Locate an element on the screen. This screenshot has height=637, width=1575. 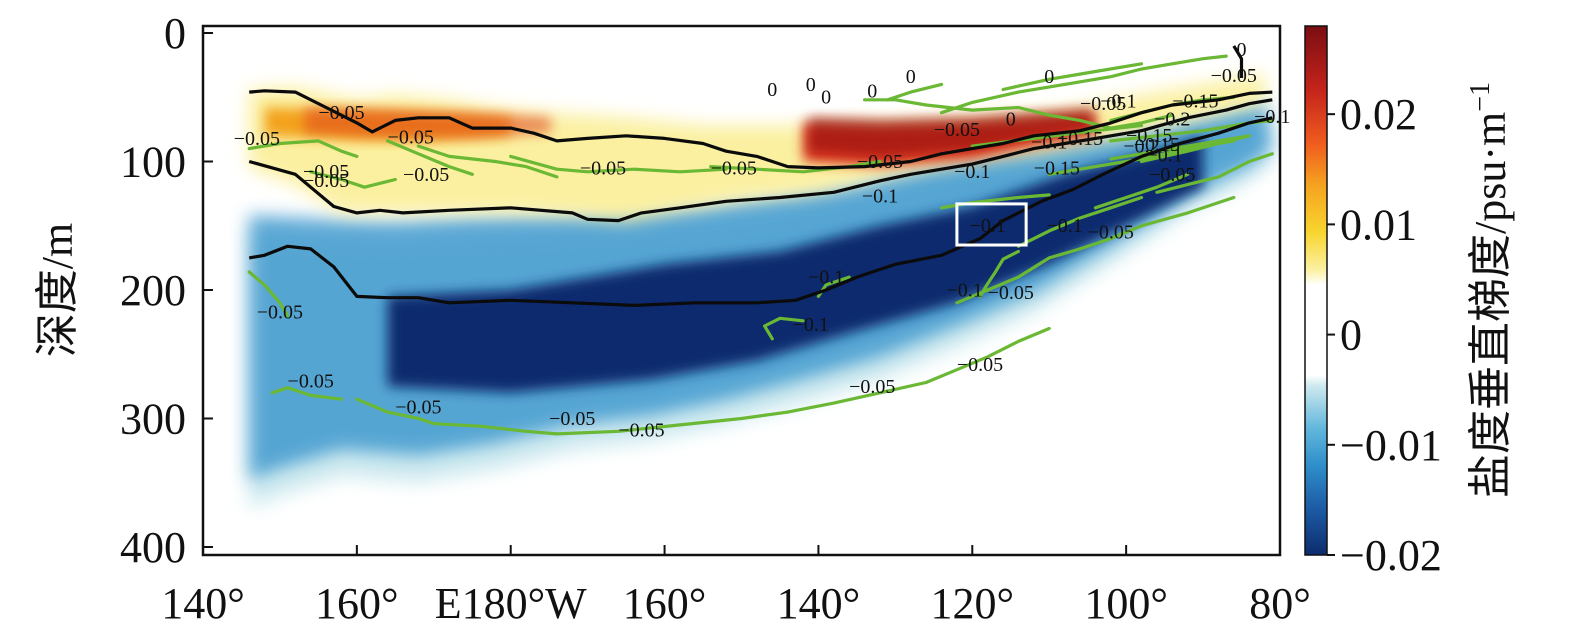
contour-label-18: −0.05 is located at coordinates (1103, 104).